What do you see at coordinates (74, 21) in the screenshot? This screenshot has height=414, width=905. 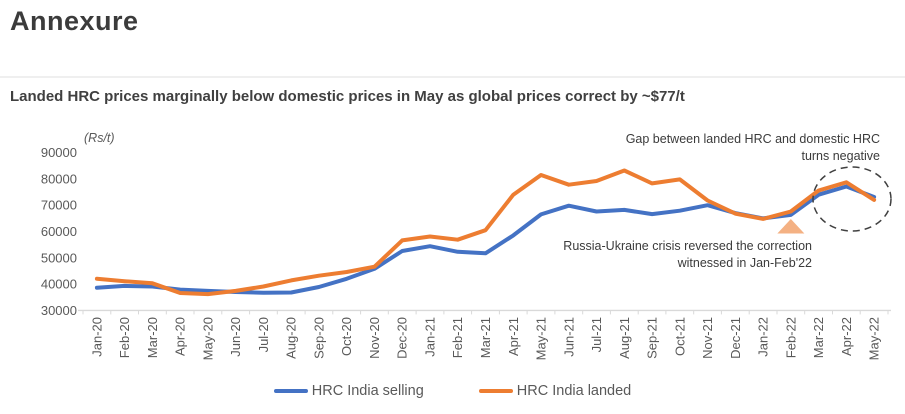 I see `page-title: Annexure` at bounding box center [74, 21].